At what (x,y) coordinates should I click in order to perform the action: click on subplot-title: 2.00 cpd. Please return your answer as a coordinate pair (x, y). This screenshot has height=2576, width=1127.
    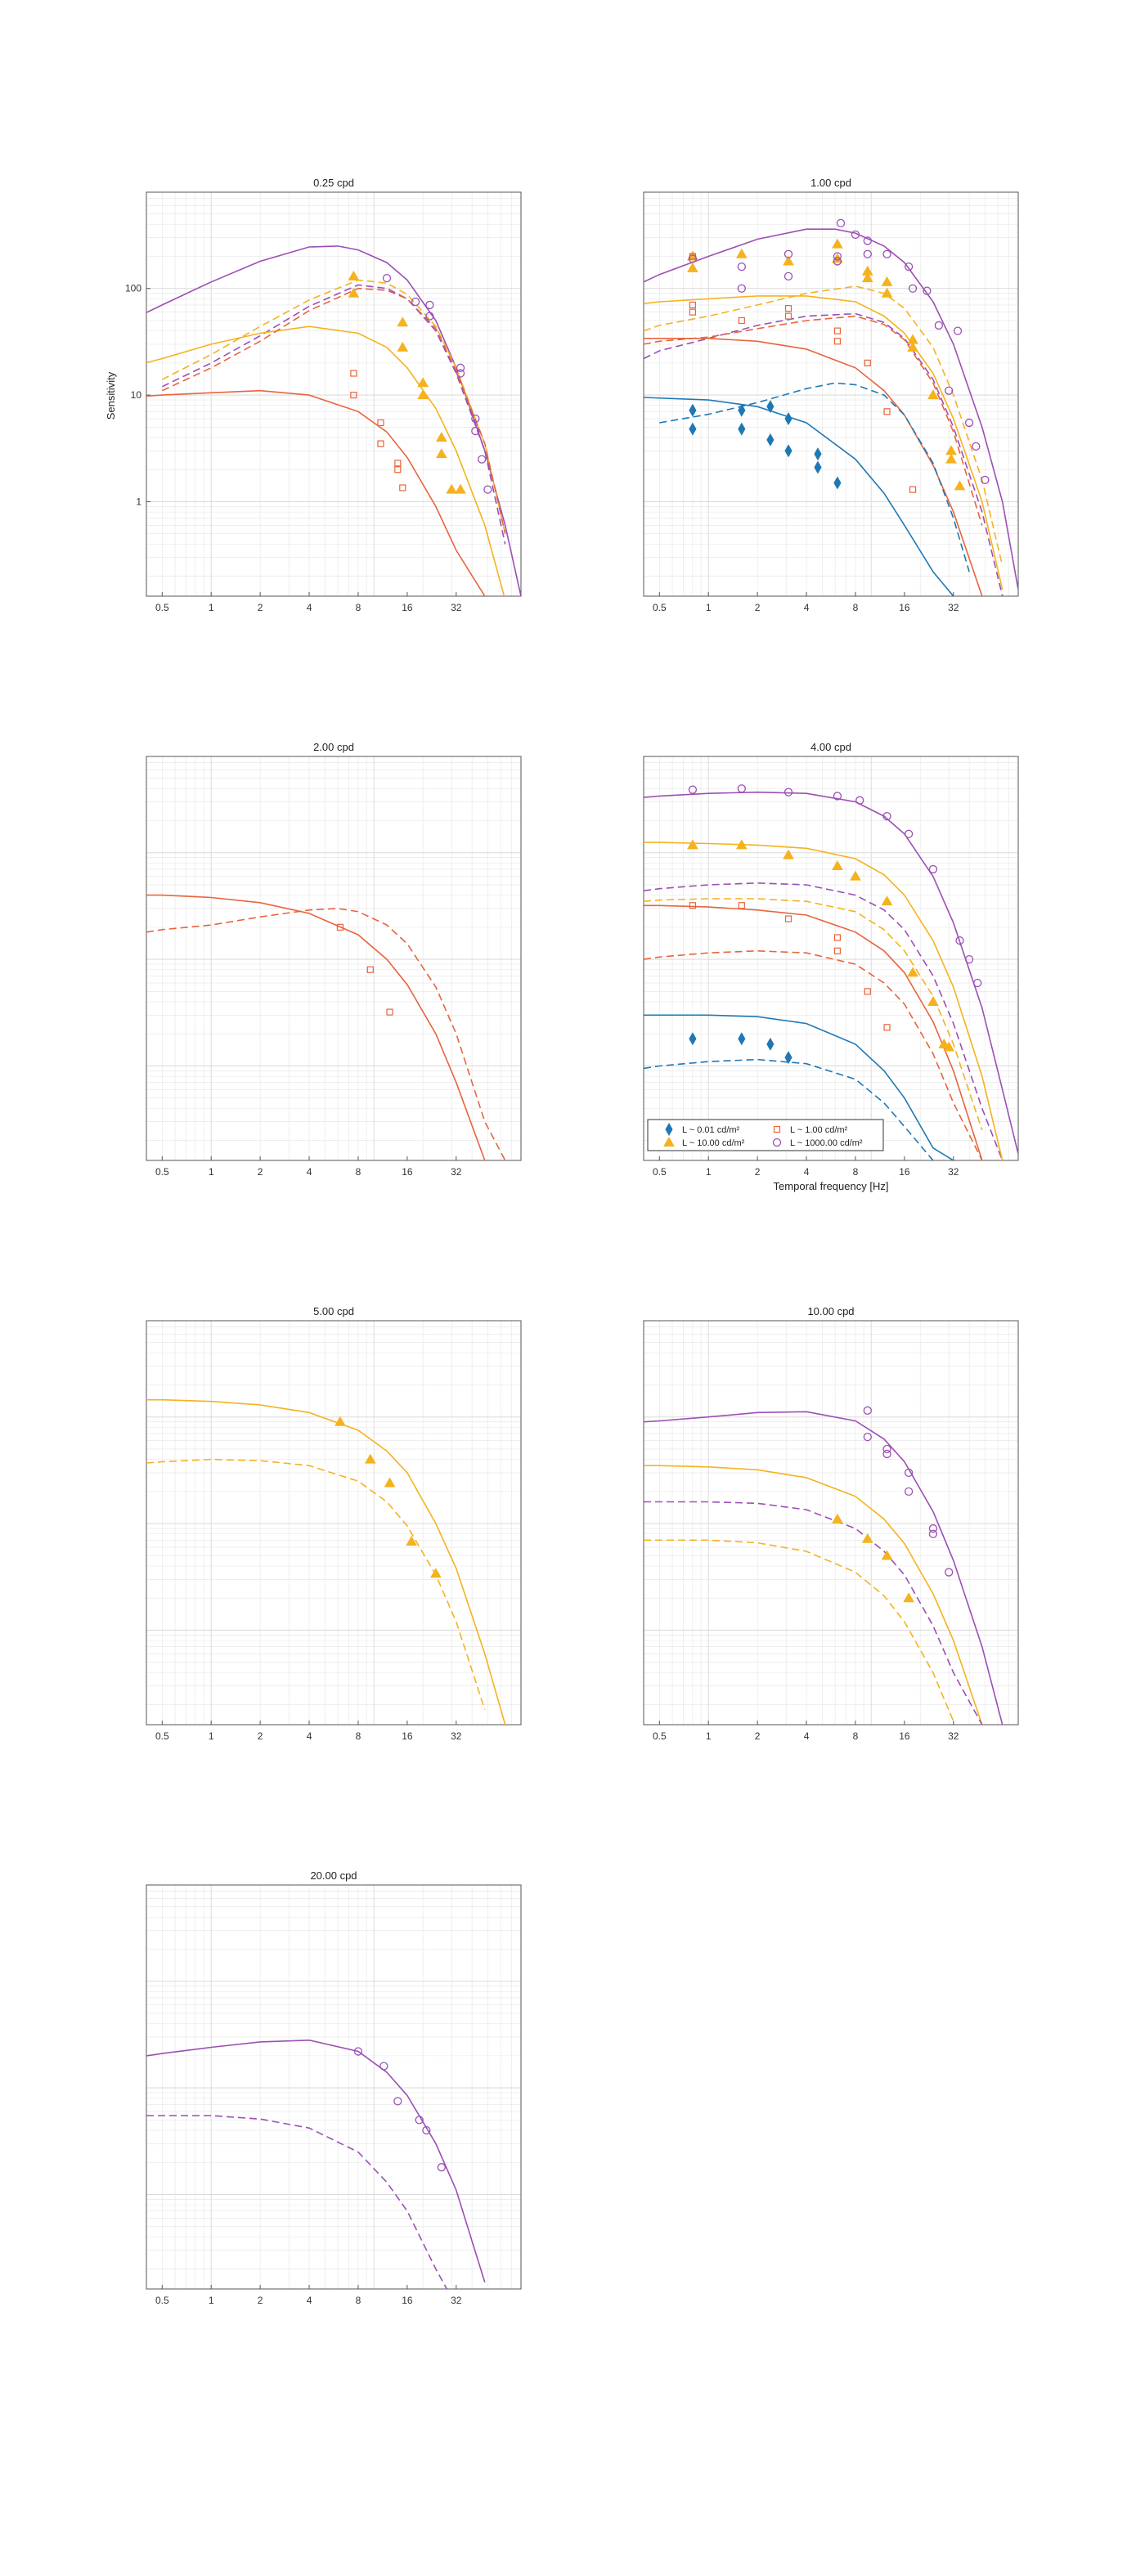
    Looking at the image, I should click on (333, 747).